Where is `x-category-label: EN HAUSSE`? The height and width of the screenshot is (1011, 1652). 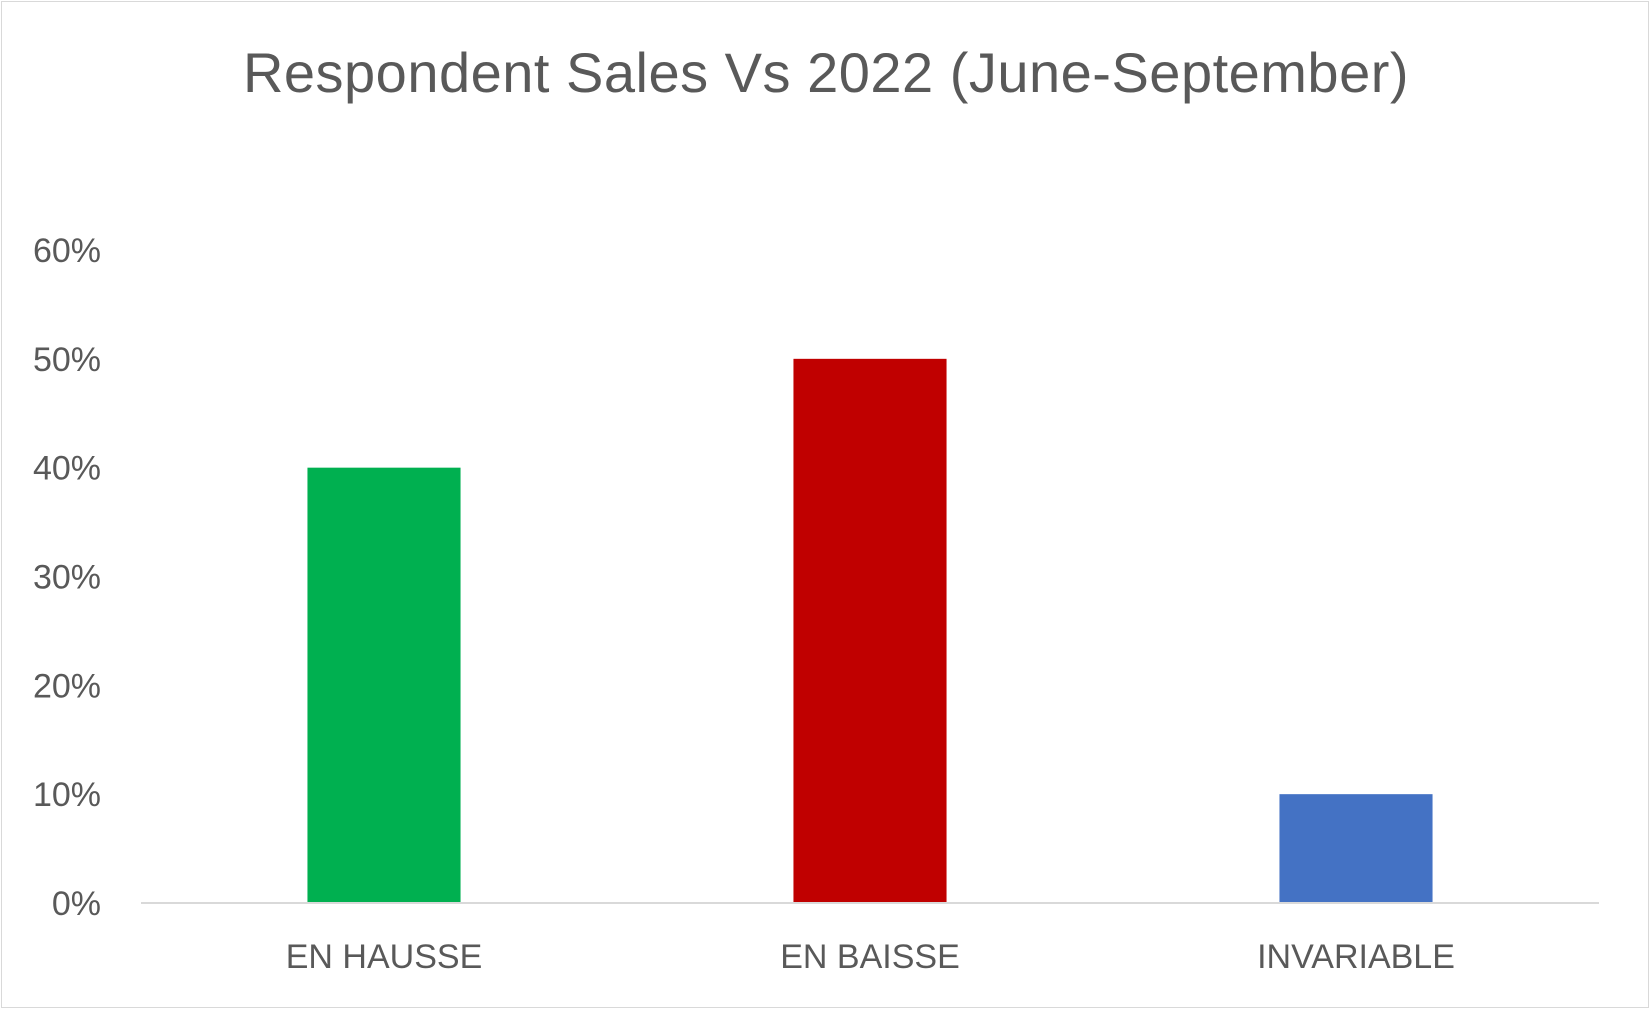
x-category-label: EN HAUSSE is located at coordinates (384, 957).